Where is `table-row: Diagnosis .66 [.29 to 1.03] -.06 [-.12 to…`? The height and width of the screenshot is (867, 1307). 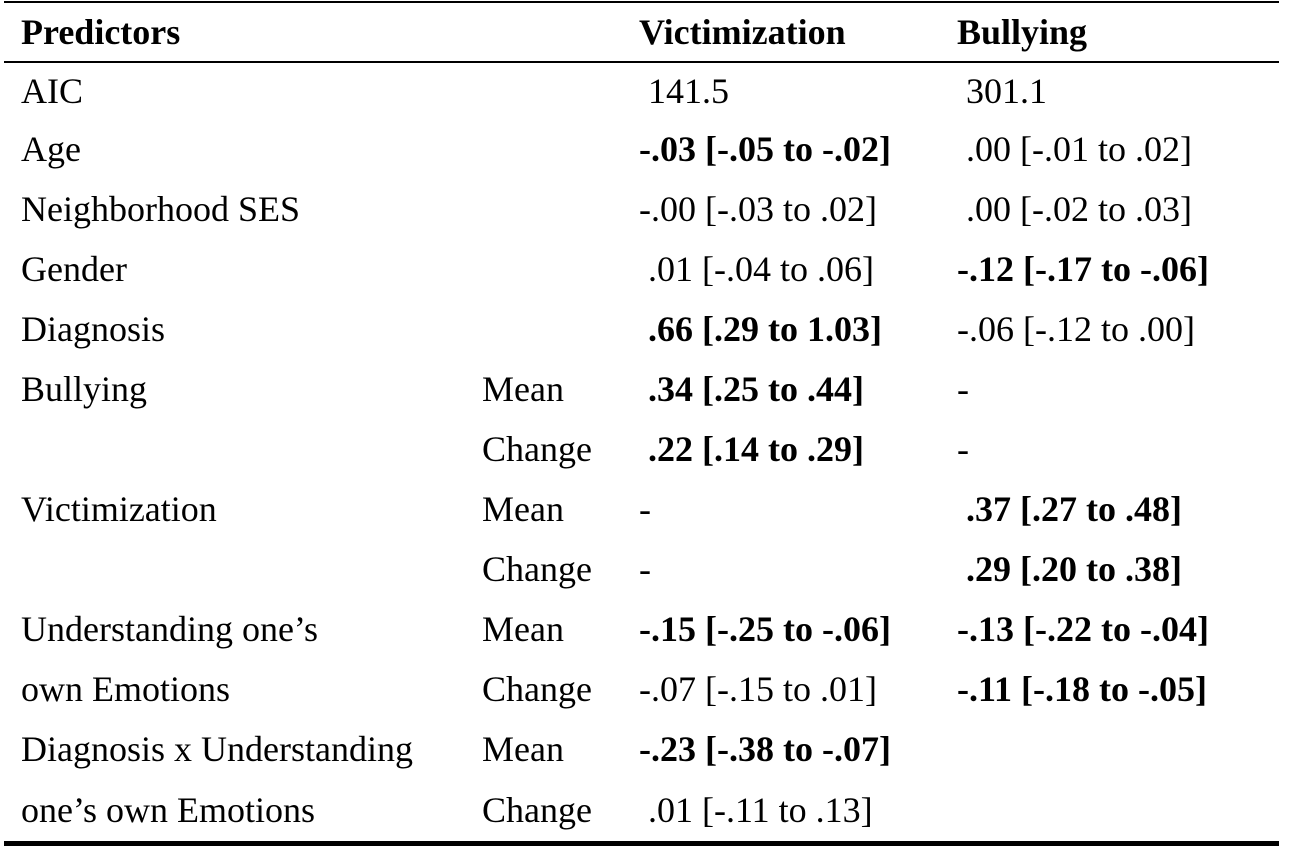
table-row: Diagnosis .66 [.29 to 1.03] -.06 [-.12 to… is located at coordinates (641, 329).